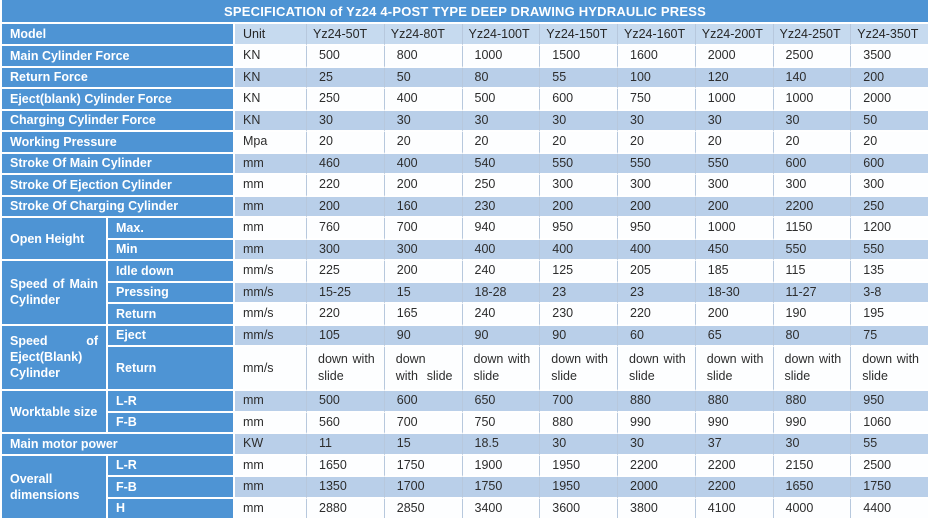 The width and height of the screenshot is (930, 518). I want to click on column-header: Yz24-160T, so click(656, 35).